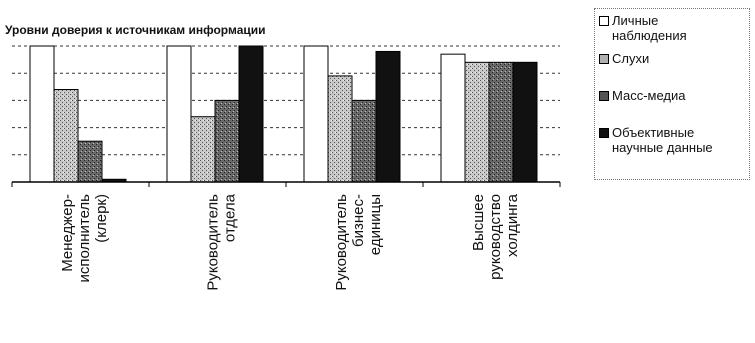 The image size is (755, 343). I want to click on legend-label: Слухи, so click(631, 58).